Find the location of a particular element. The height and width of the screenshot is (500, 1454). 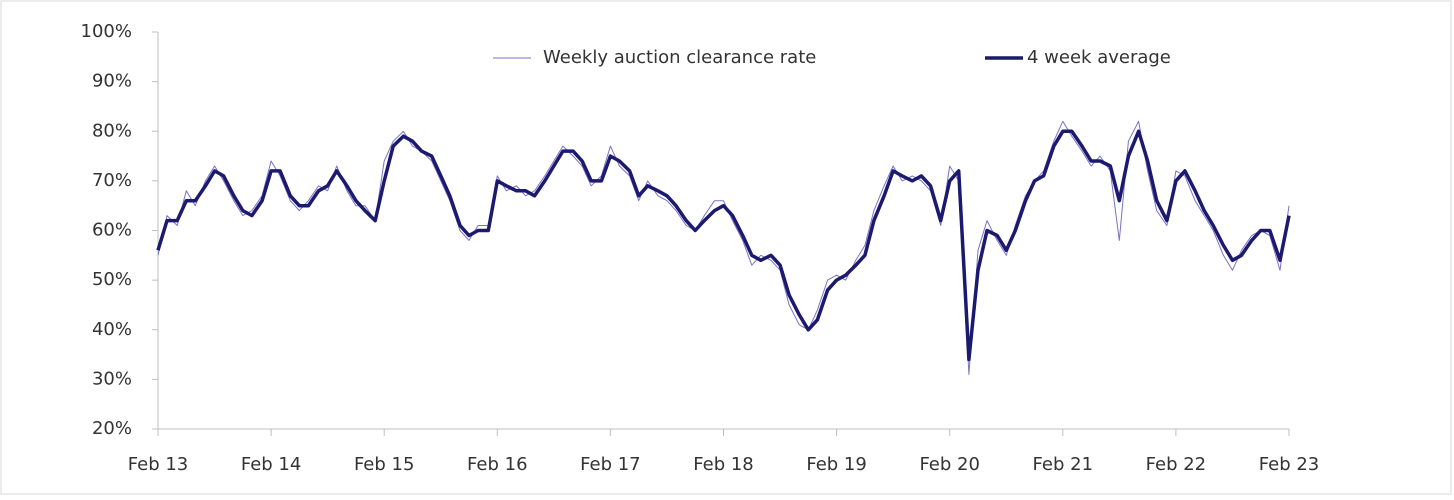

x-tick-label: Feb 18 is located at coordinates (723, 464).